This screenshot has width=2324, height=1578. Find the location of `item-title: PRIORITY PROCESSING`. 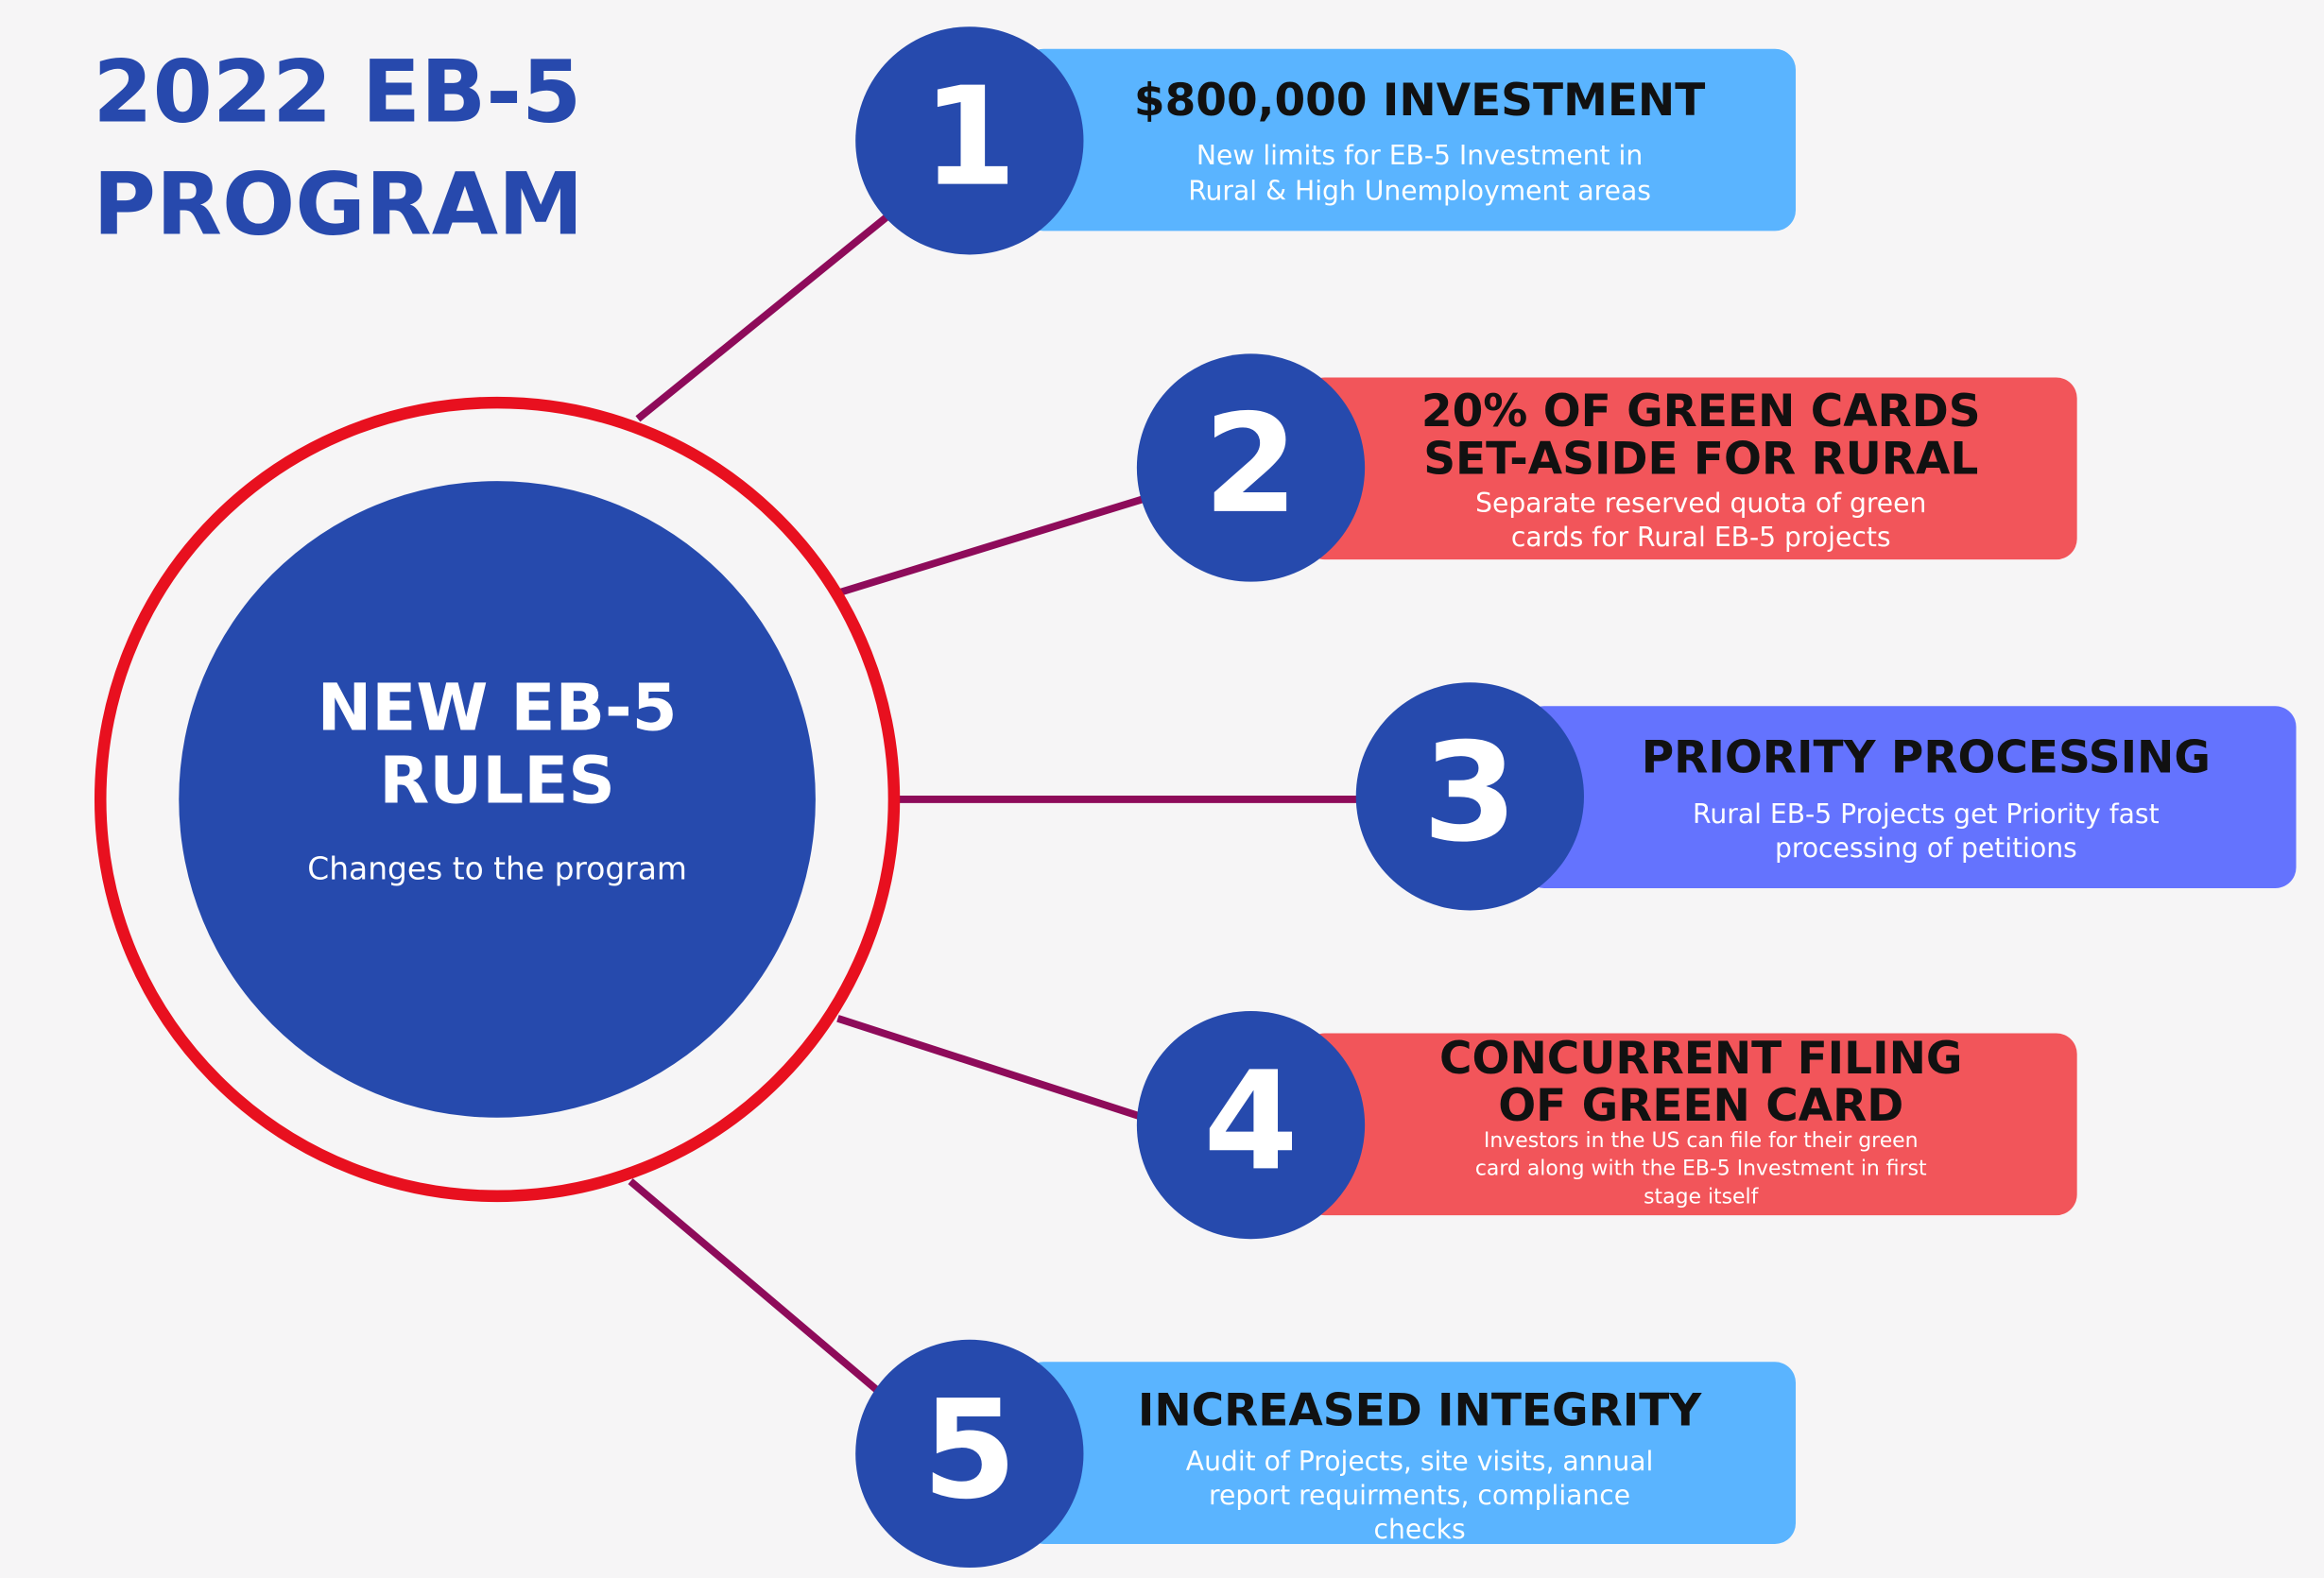

item-title: PRIORITY PROCESSING is located at coordinates (1927, 758).